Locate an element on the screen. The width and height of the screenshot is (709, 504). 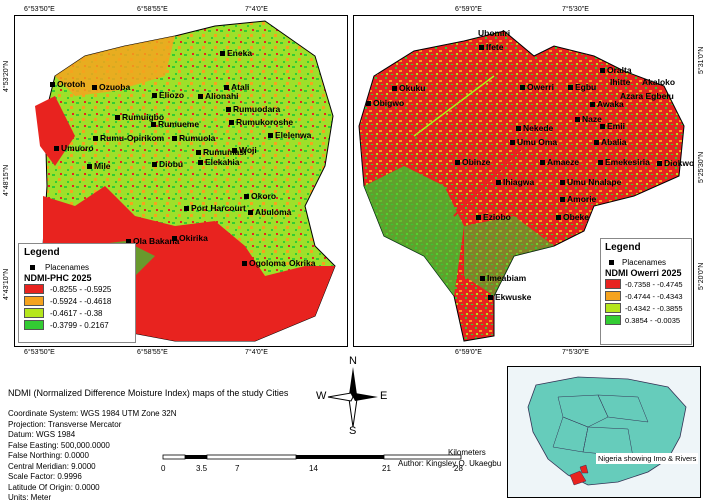
nigeria-inset-map is located at coordinates (607, 431).